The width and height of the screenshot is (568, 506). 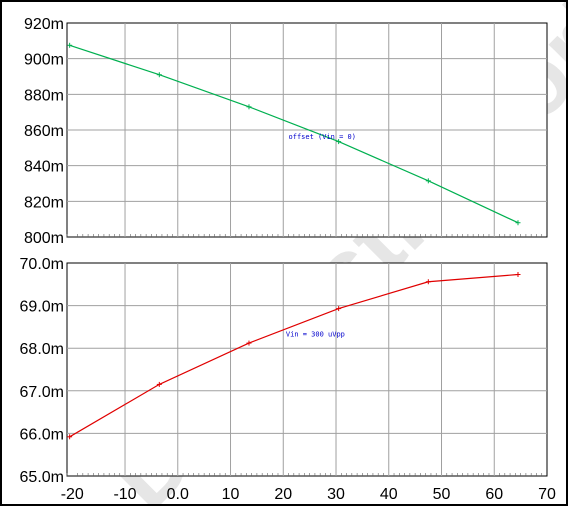 I want to click on top-y-tick-label: 820m, so click(x=44, y=202).